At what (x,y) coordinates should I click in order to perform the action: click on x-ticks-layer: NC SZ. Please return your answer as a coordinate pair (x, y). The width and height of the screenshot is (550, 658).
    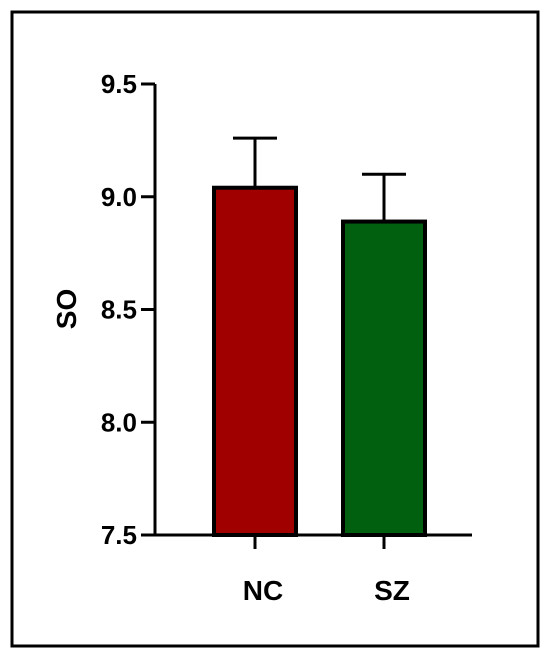
    Looking at the image, I should click on (326, 570).